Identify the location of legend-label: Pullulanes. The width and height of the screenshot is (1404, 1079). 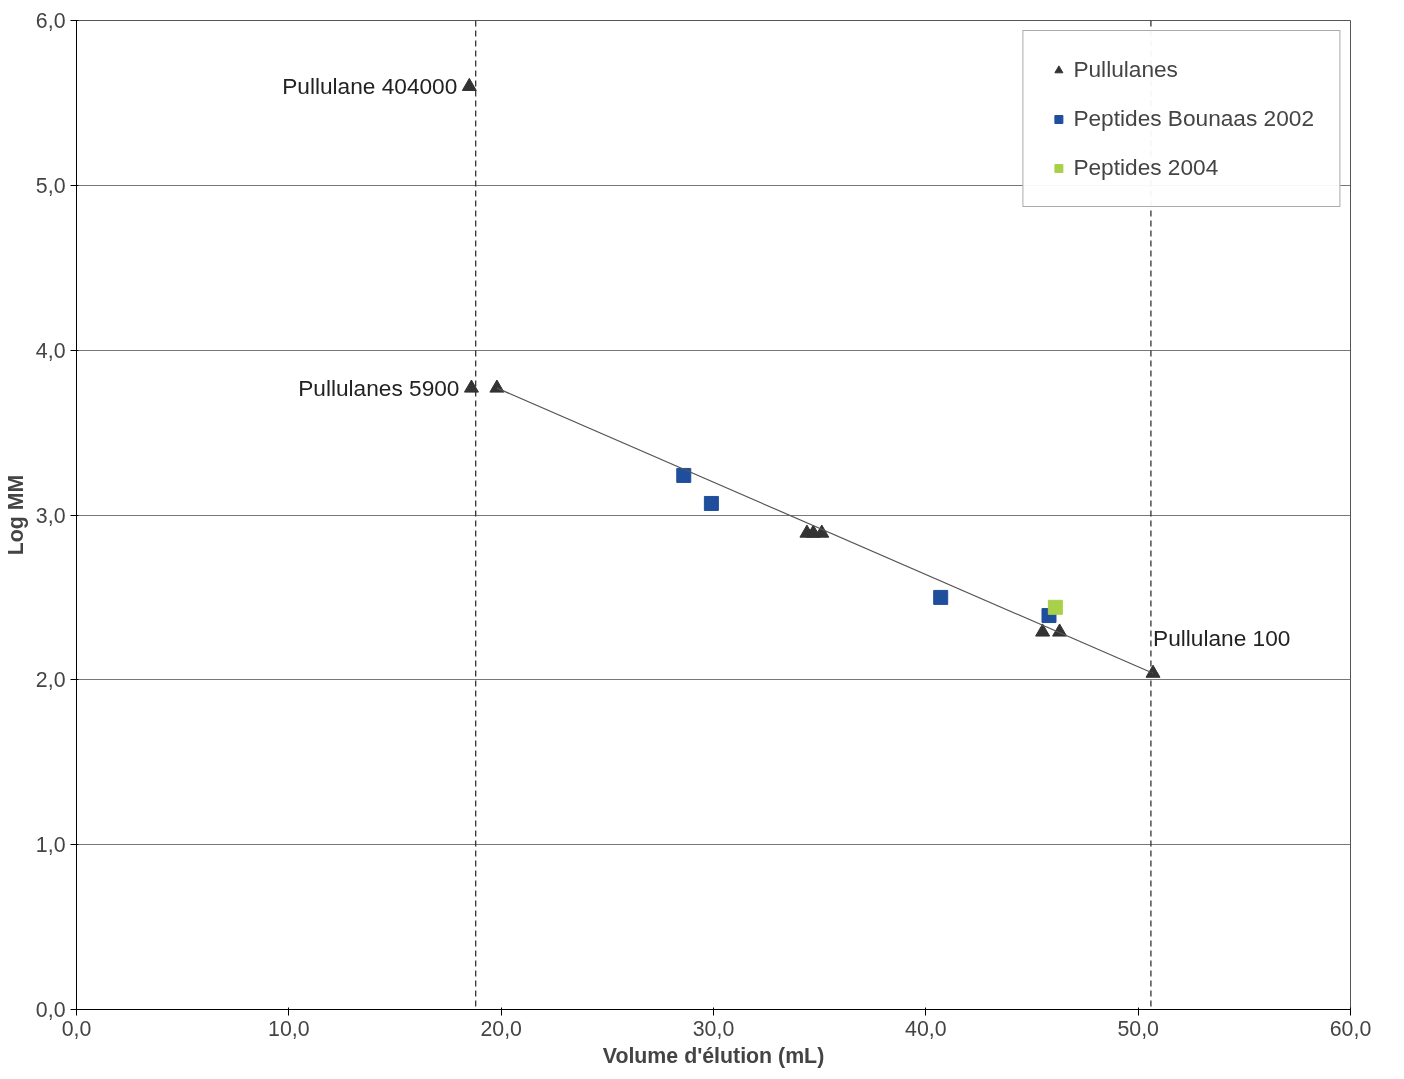
(1125, 69).